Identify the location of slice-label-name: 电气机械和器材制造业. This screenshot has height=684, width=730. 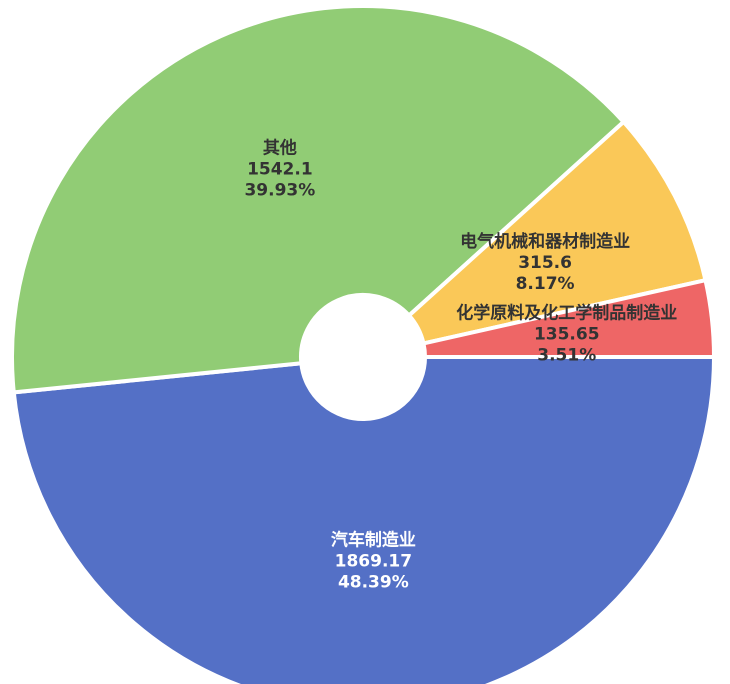
(545, 241).